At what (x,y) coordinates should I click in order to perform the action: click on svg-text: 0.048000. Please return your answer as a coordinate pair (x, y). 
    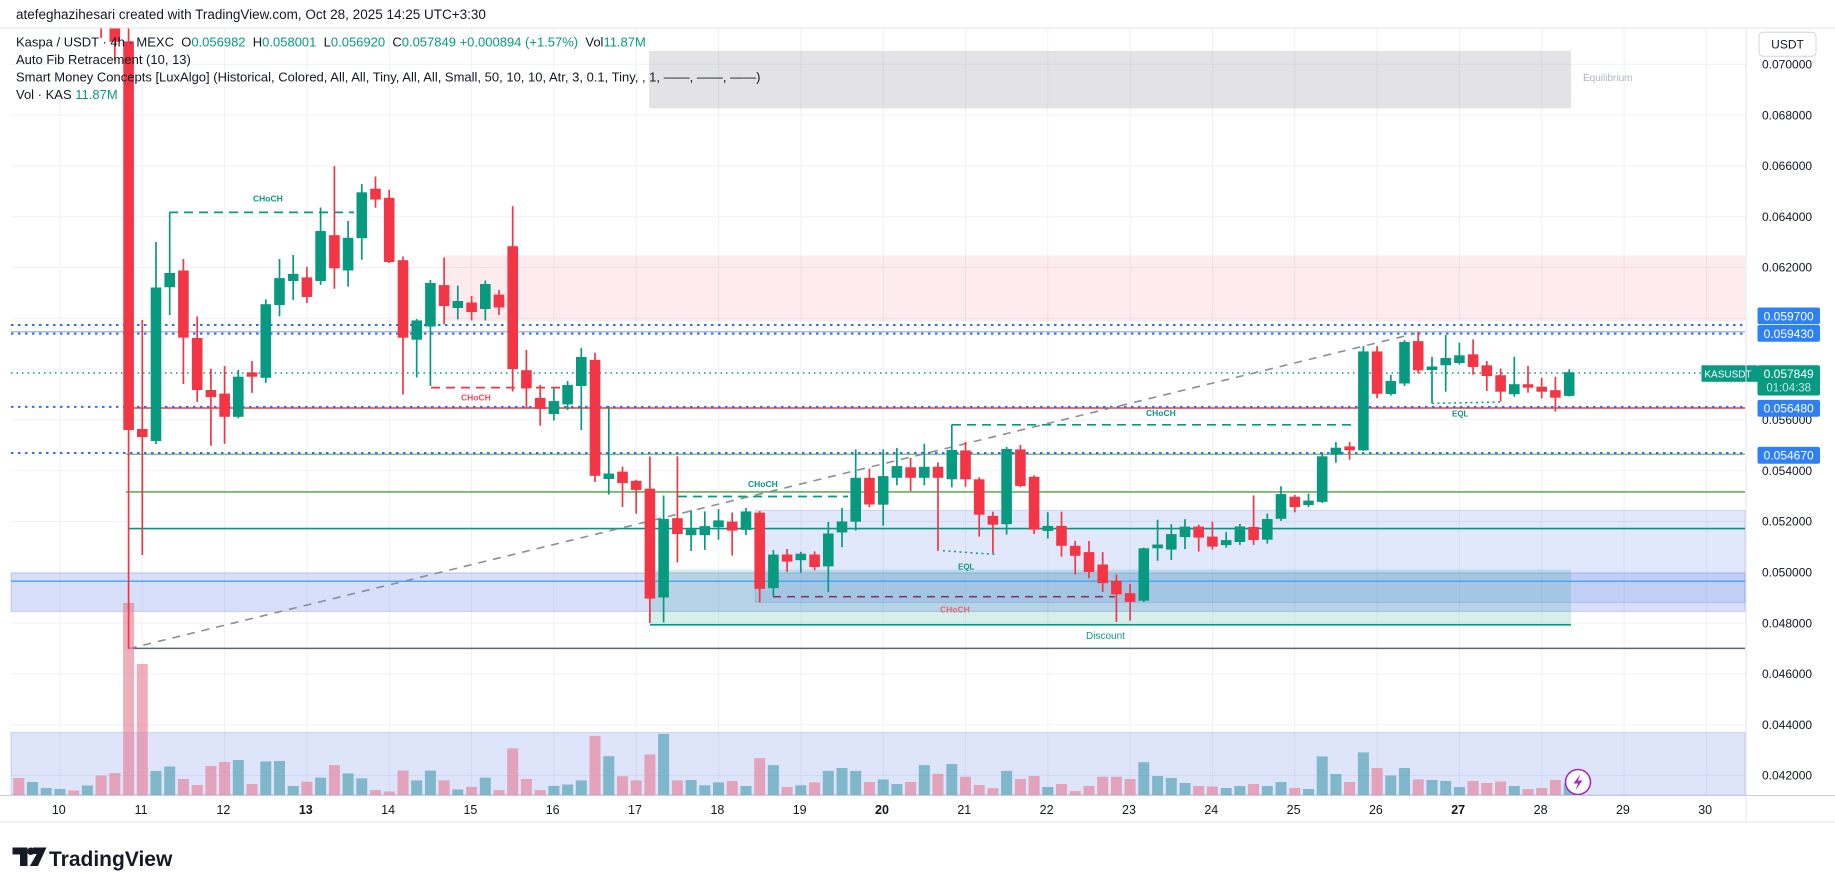
    Looking at the image, I should click on (1787, 623).